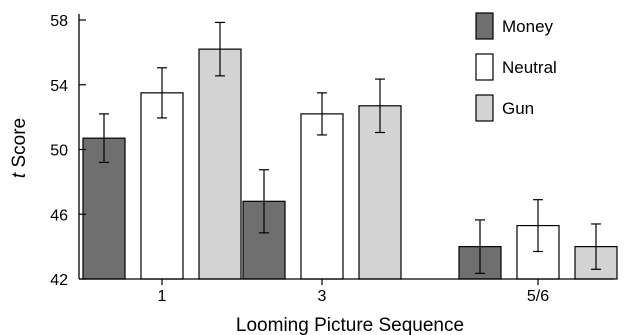 The image size is (629, 335). I want to click on x-tick-label: 3, so click(322, 296).